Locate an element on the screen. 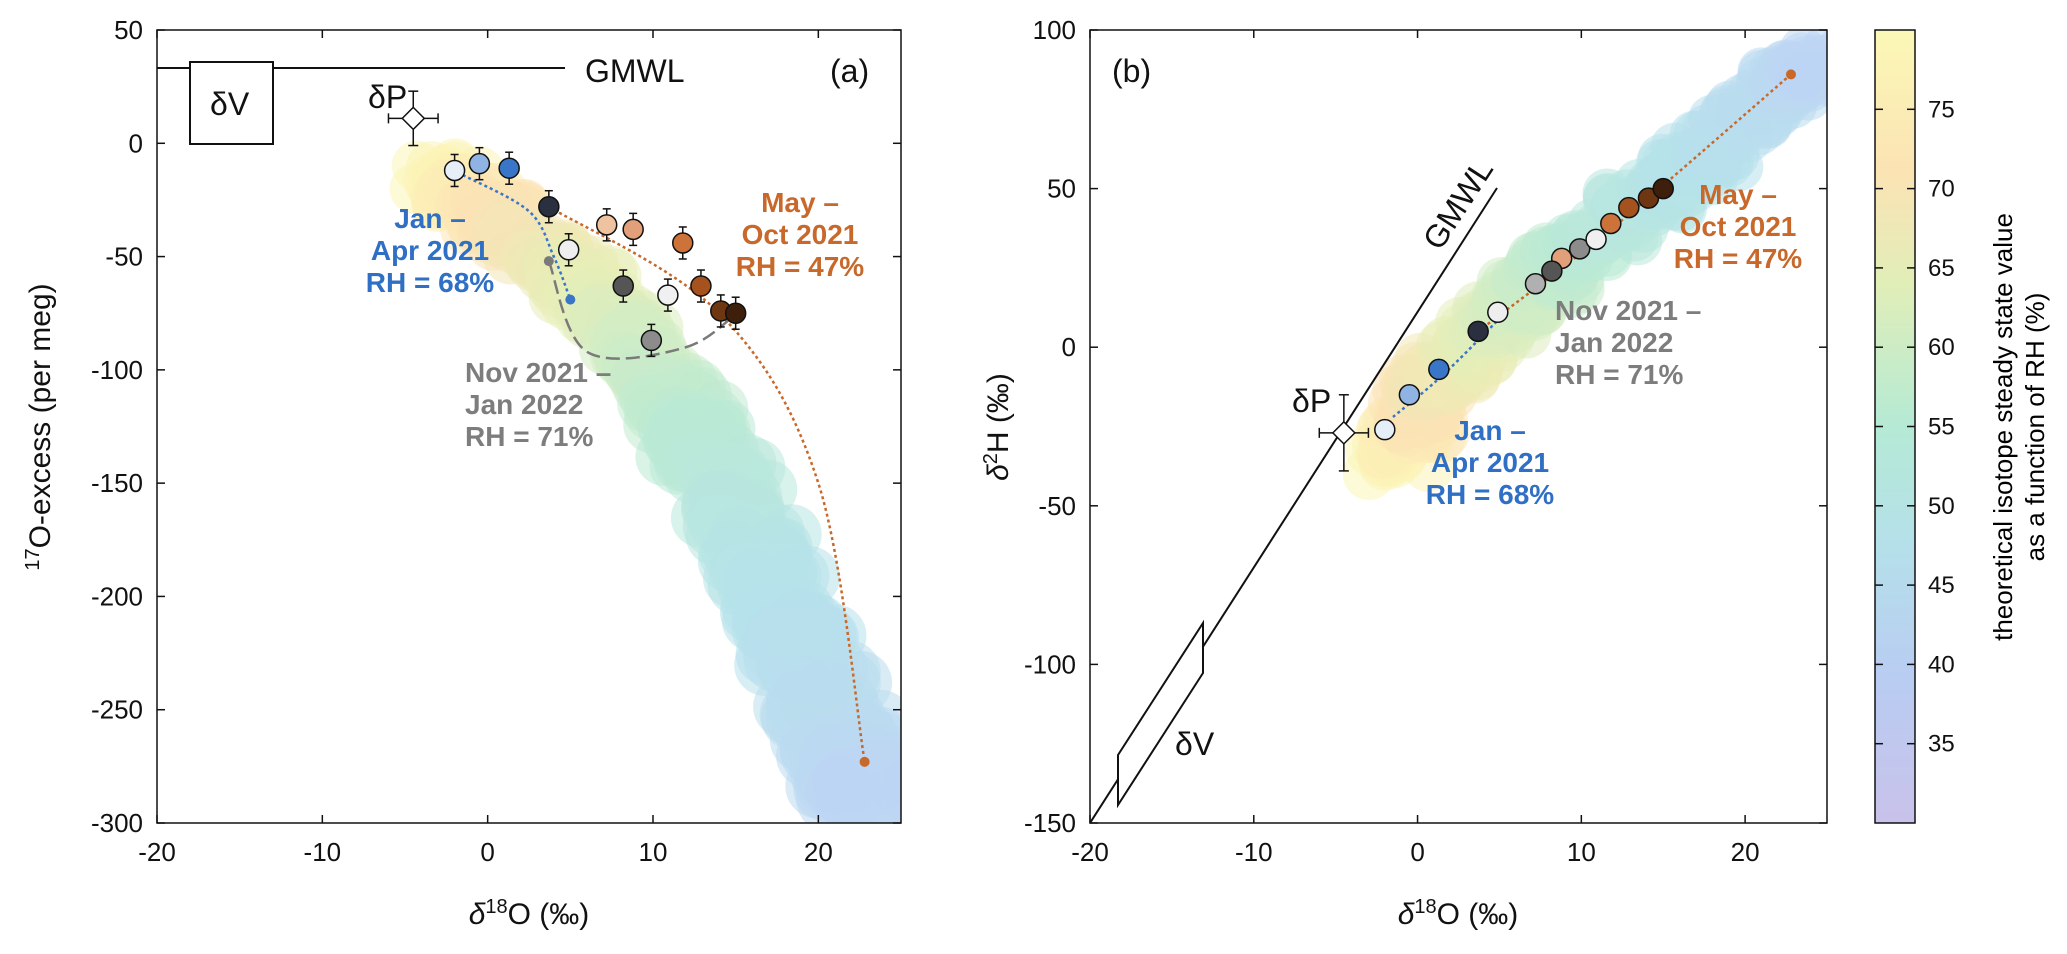 This screenshot has height=954, width=2067. panel-a-points is located at coordinates (595, 252).